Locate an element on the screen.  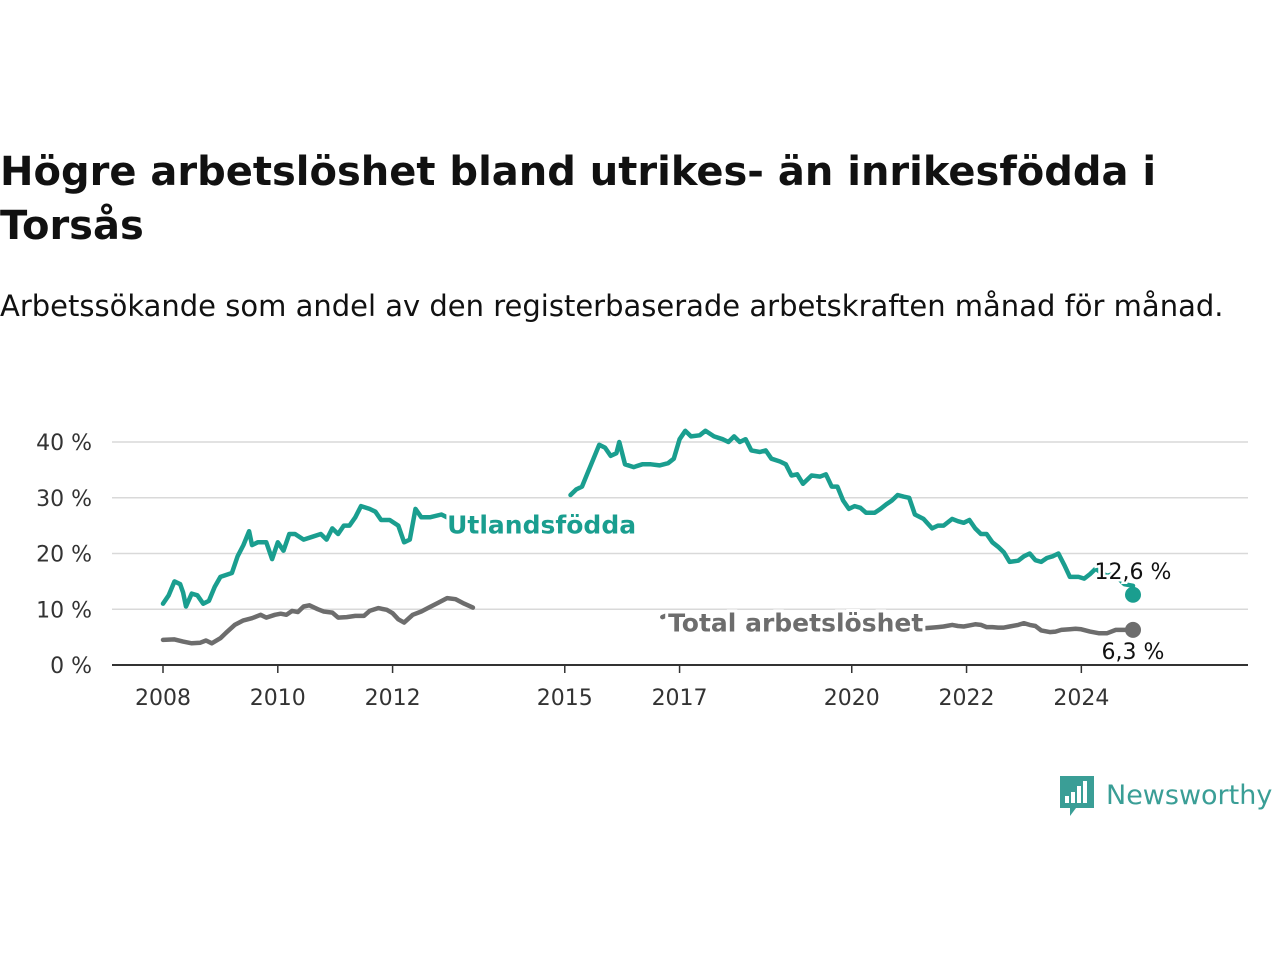
x-tick-label: 2020 is located at coordinates (852, 698).